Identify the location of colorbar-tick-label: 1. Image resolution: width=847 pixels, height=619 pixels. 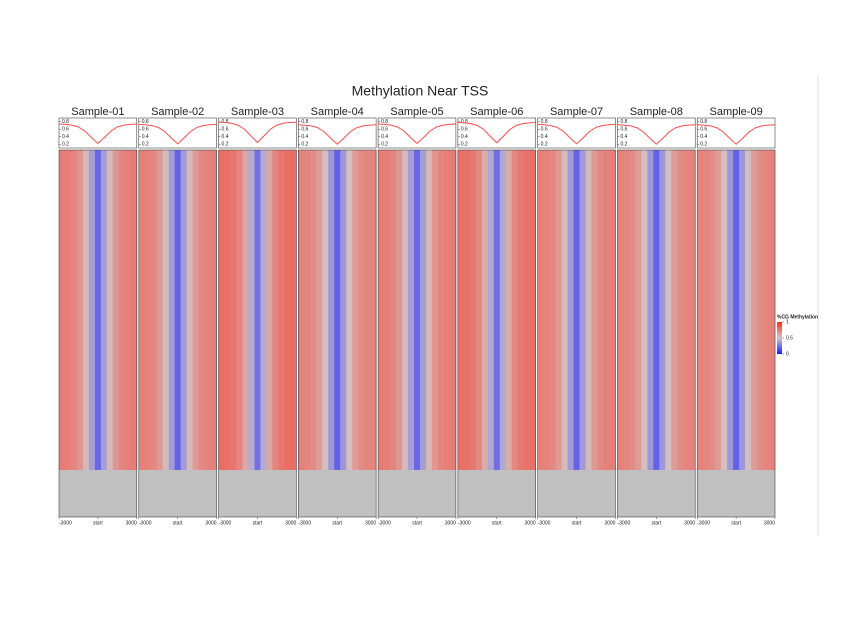
(787, 322).